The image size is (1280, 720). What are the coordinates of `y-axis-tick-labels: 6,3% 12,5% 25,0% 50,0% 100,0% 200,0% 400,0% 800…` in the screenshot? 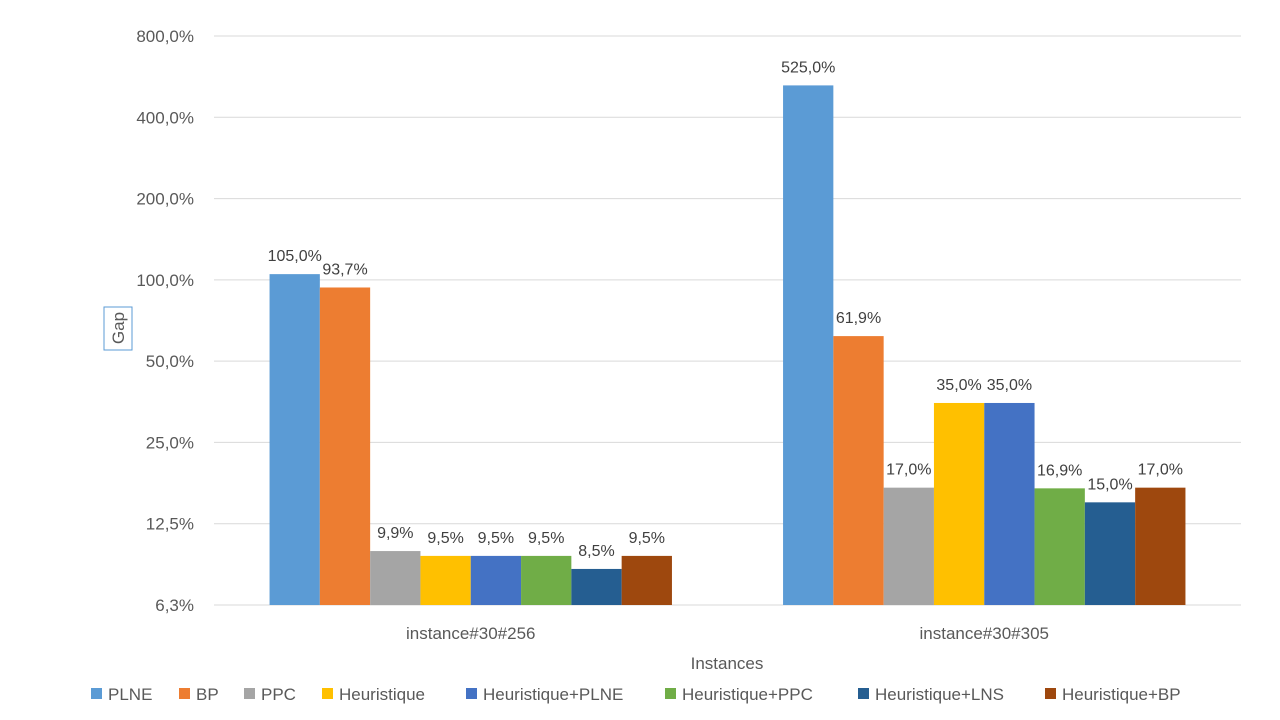 It's located at (165, 321).